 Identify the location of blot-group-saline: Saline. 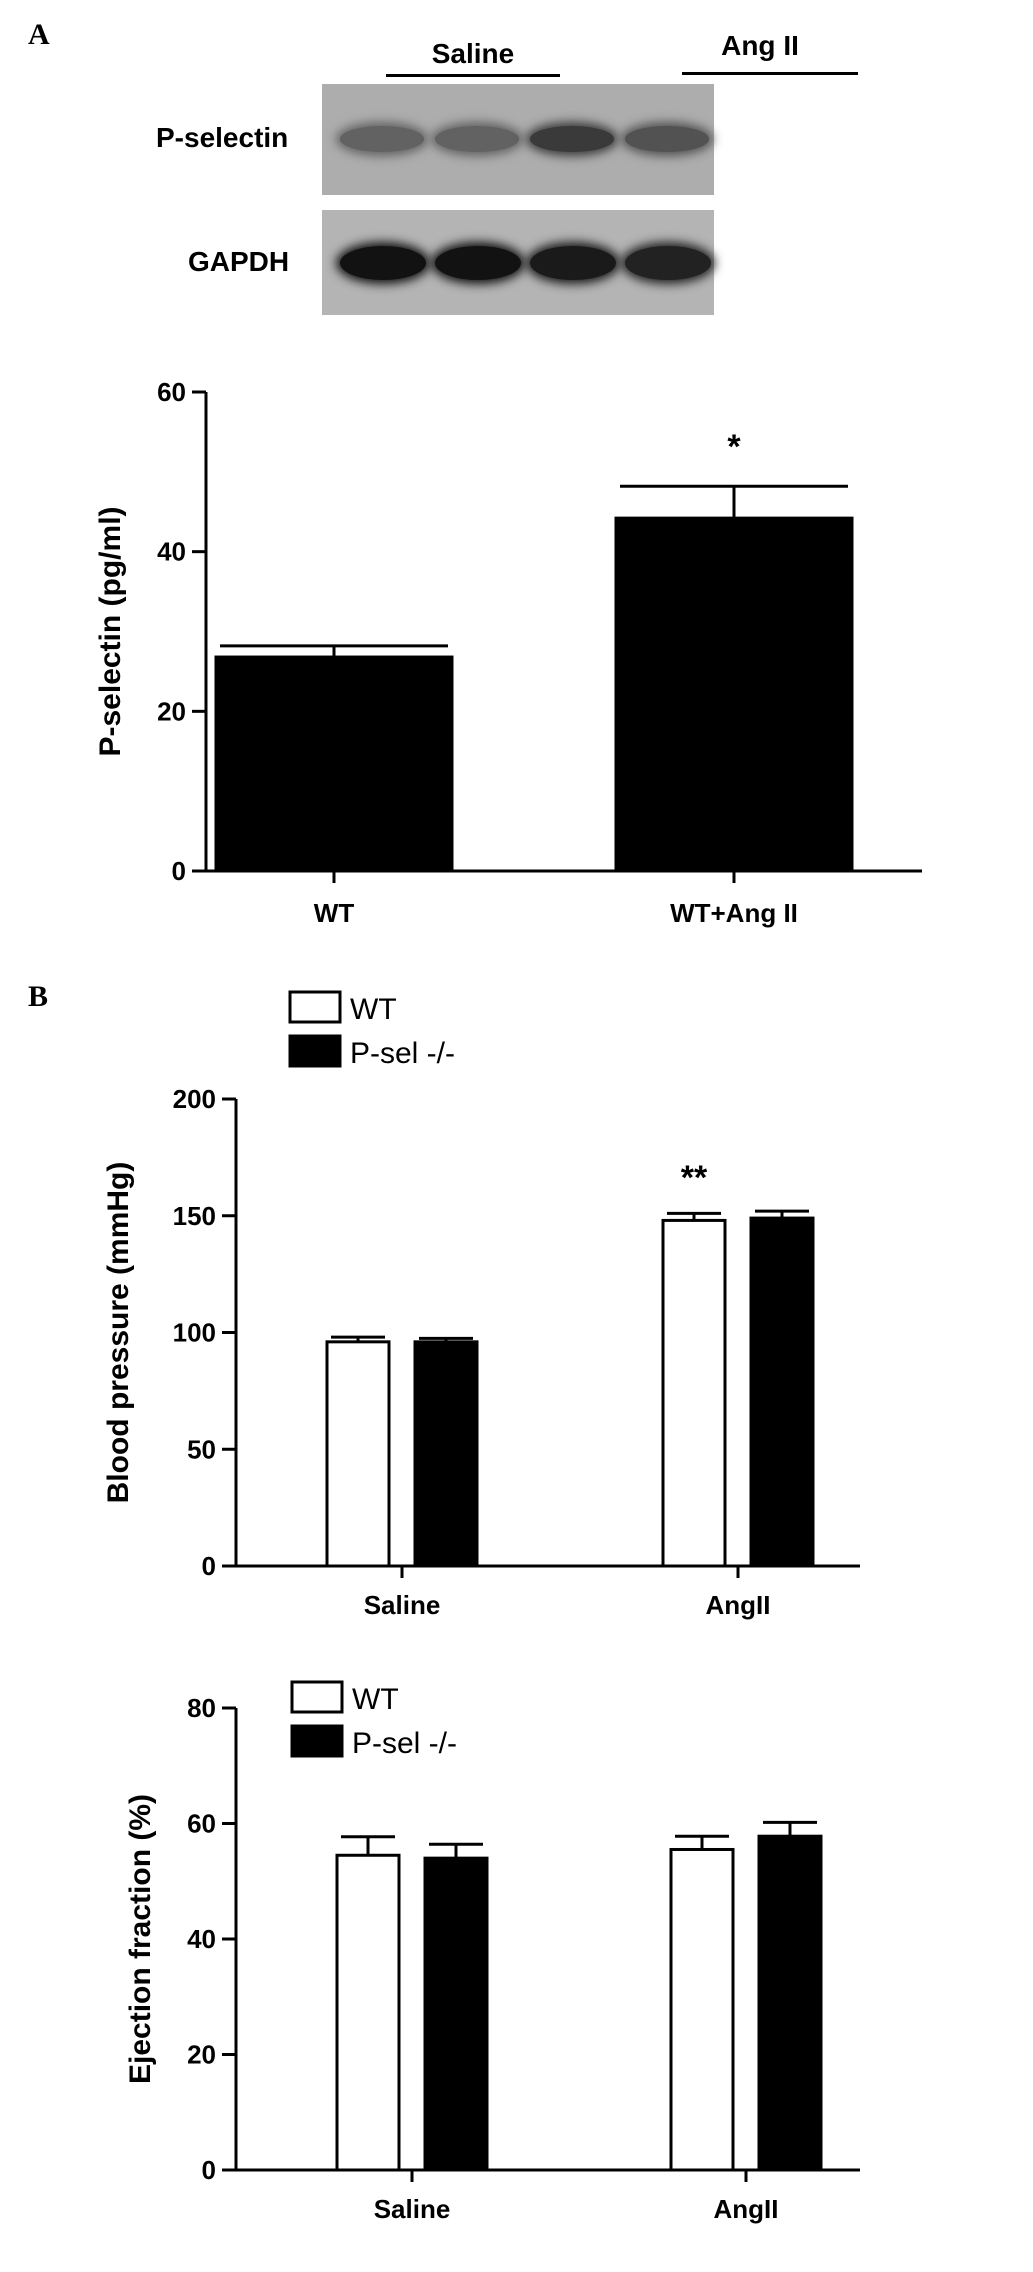
(473, 53).